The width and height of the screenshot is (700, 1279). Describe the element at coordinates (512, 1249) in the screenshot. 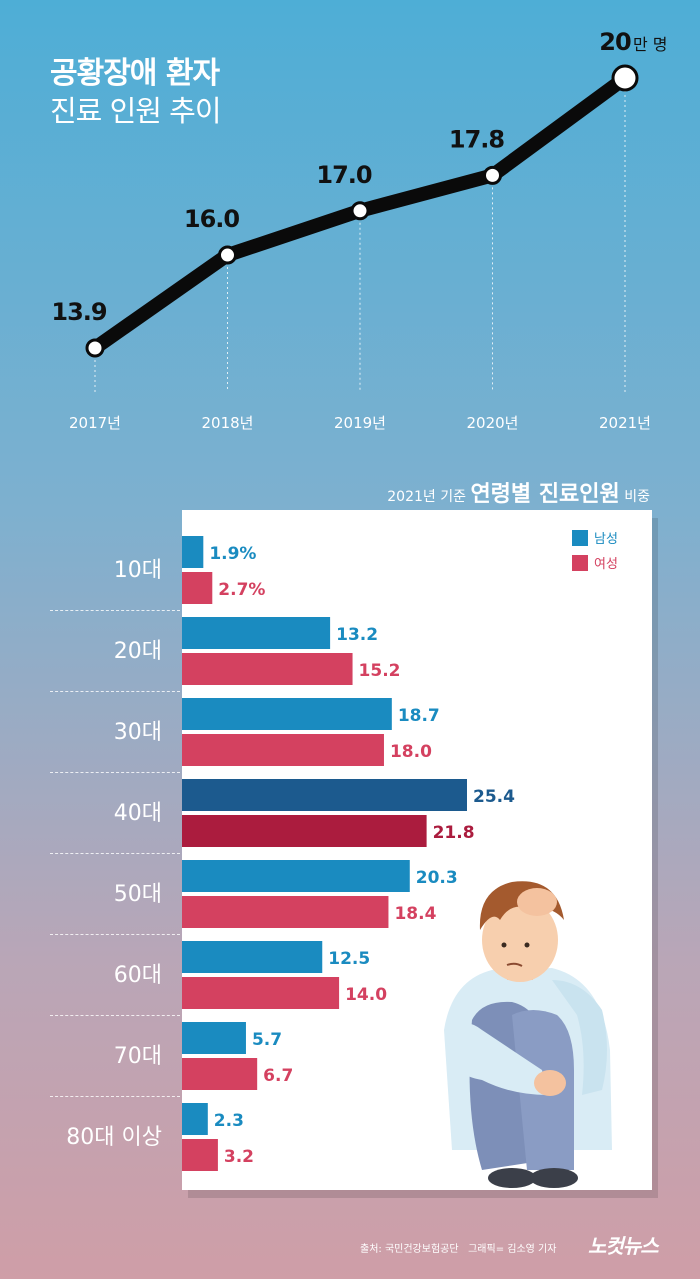

I see `credit-text: 그래픽= 김소영 기자` at that location.